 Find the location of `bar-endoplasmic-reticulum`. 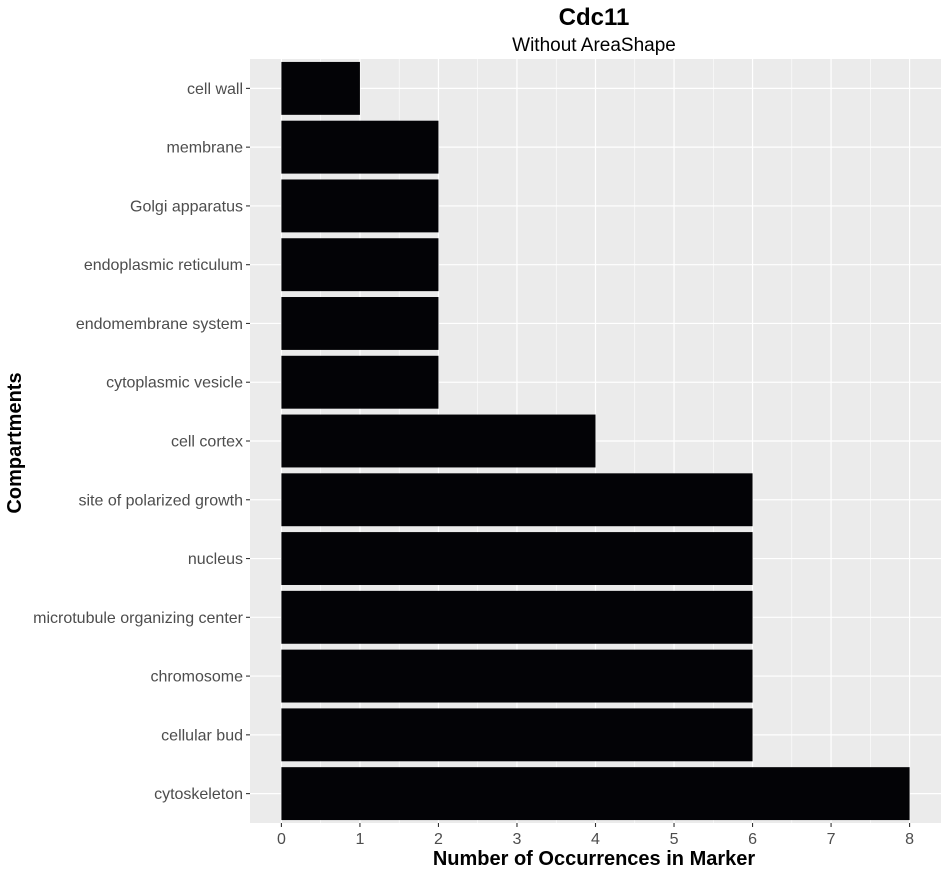

bar-endoplasmic-reticulum is located at coordinates (360, 265).